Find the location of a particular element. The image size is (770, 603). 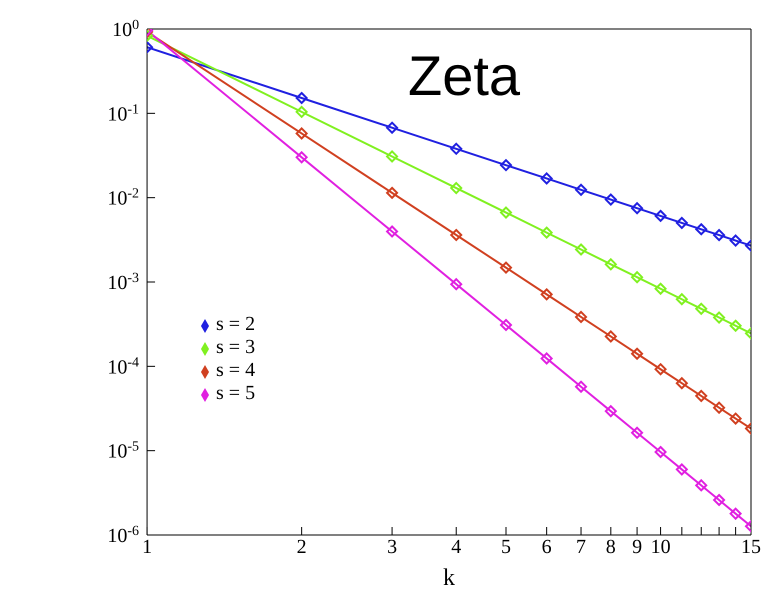

y-tick-label: 10$^{-4}$ is located at coordinates (123, 366).